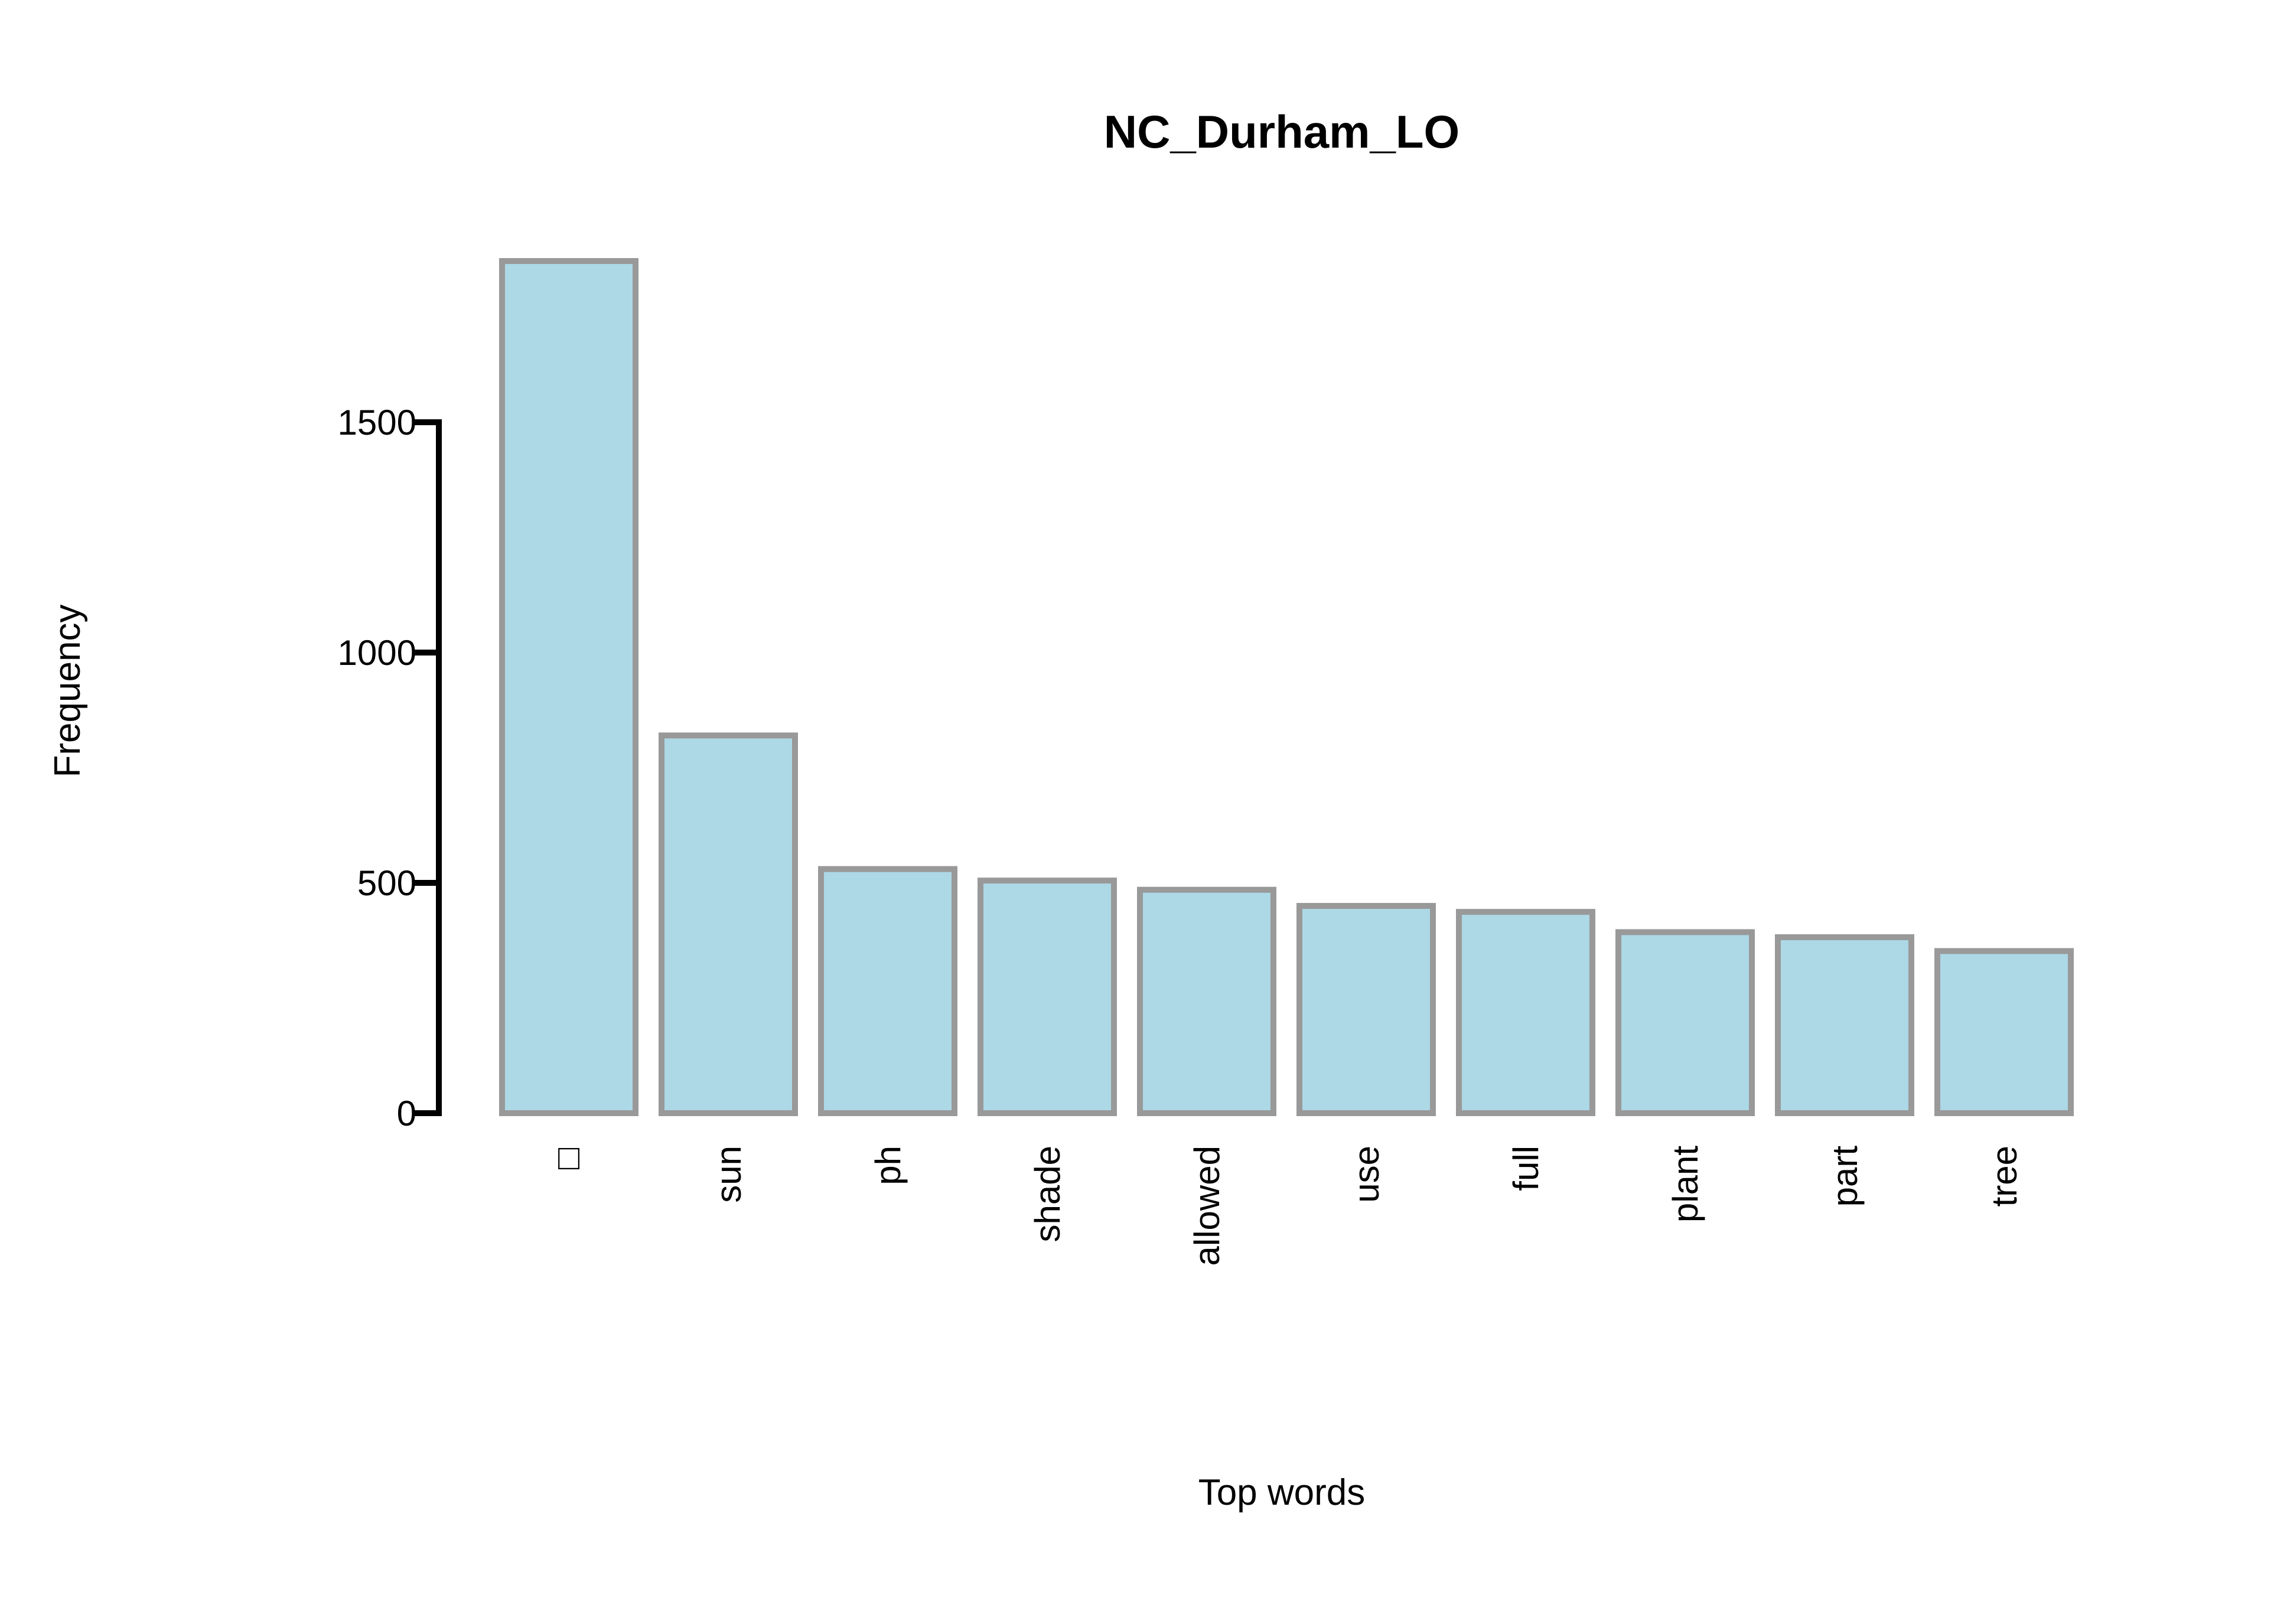  I want to click on y-axis: 0 500 1000 1500, so click(390, 768).